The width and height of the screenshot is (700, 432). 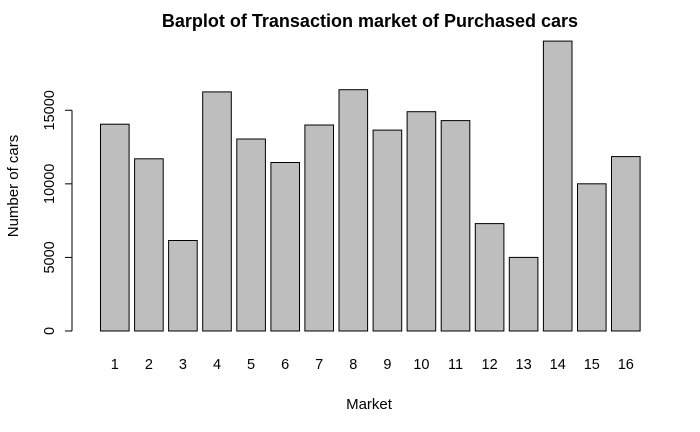 I want to click on x-tick-label: 4, so click(x=217, y=365).